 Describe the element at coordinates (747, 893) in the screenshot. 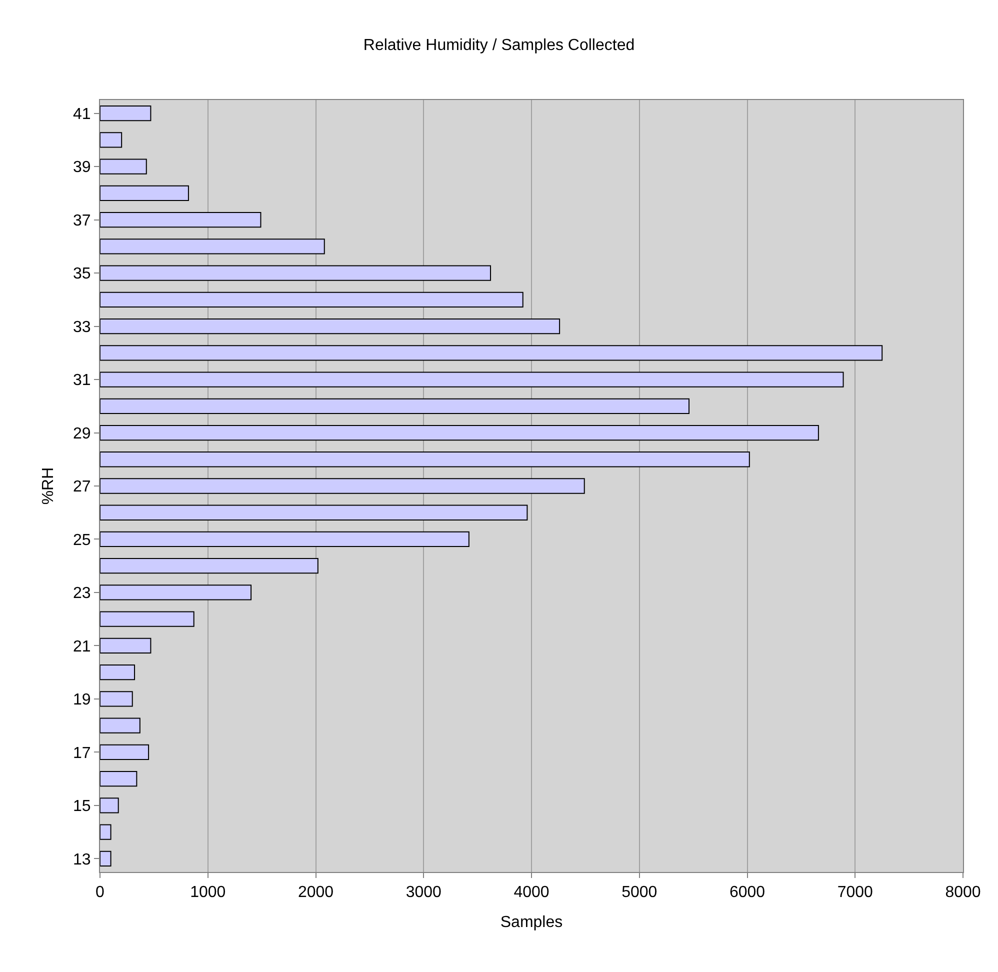

I see `x-tick-label: 6000` at that location.